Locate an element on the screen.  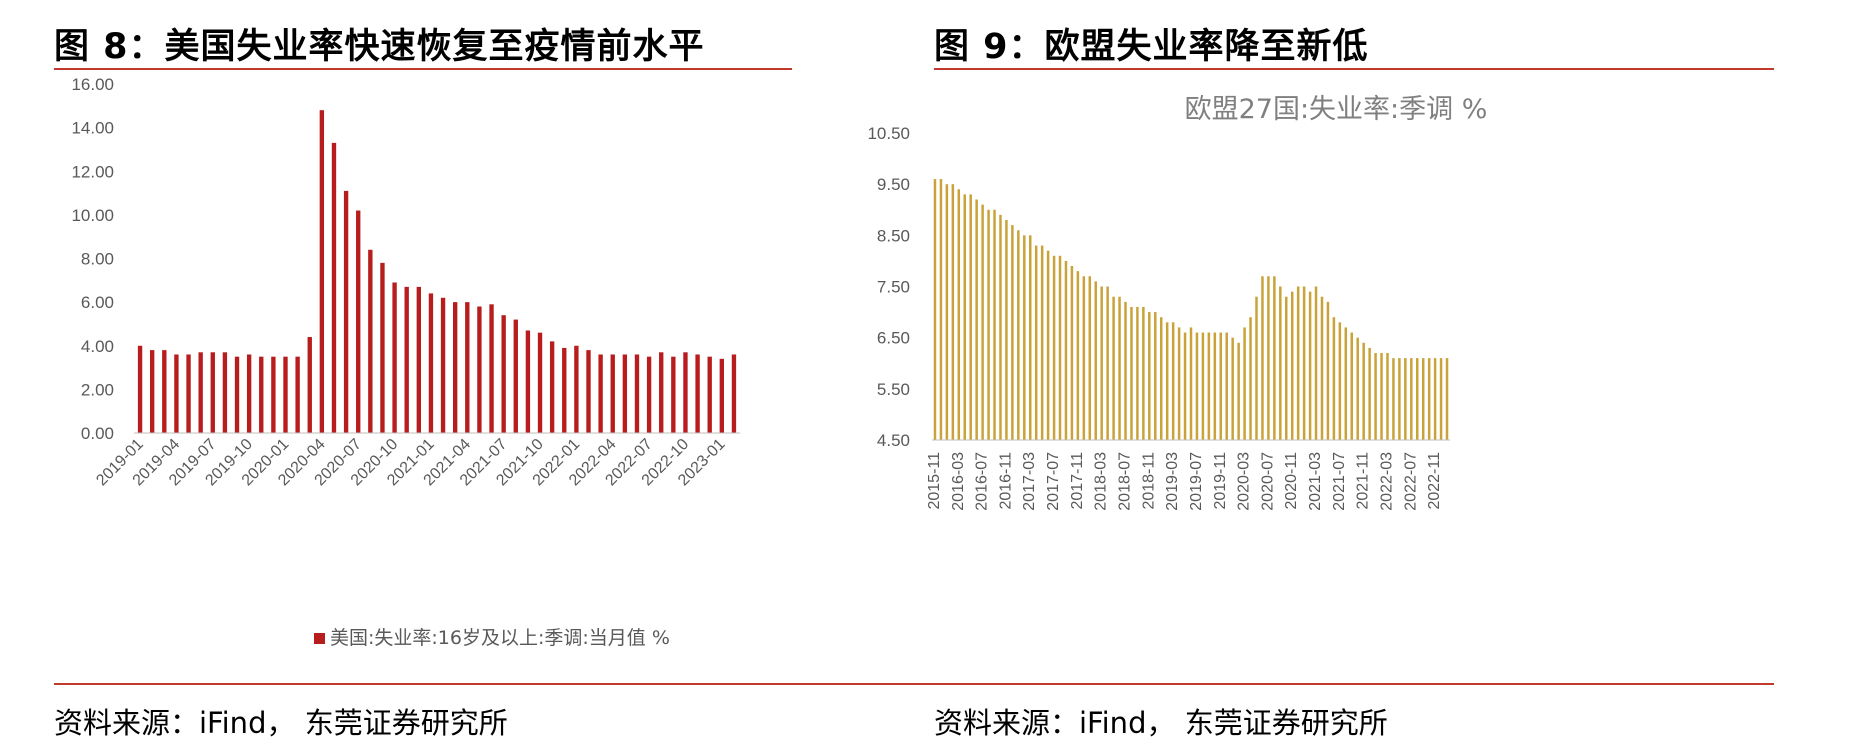
x-tick-label: 2022-07 is located at coordinates (1410, 481).